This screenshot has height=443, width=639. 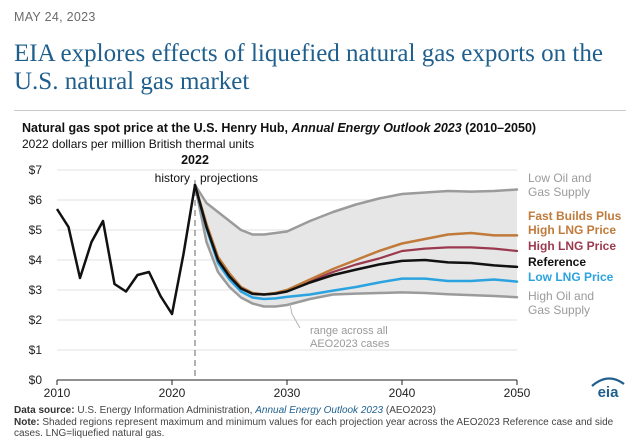 What do you see at coordinates (295, 316) in the screenshot?
I see `range-note-leader` at bounding box center [295, 316].